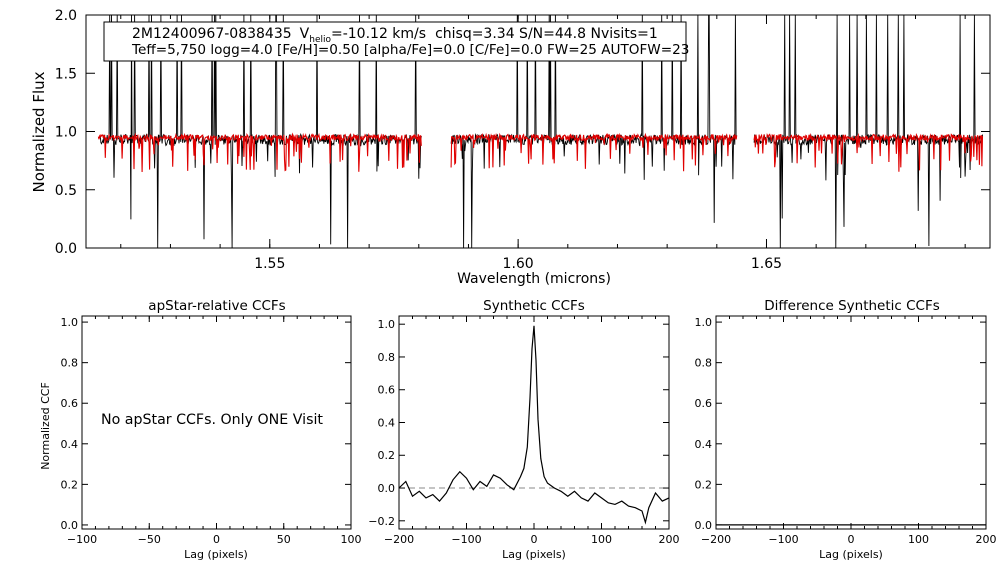  What do you see at coordinates (66, 16) in the screenshot?
I see `spectrum-y-tick-label: 2.0` at bounding box center [66, 16].